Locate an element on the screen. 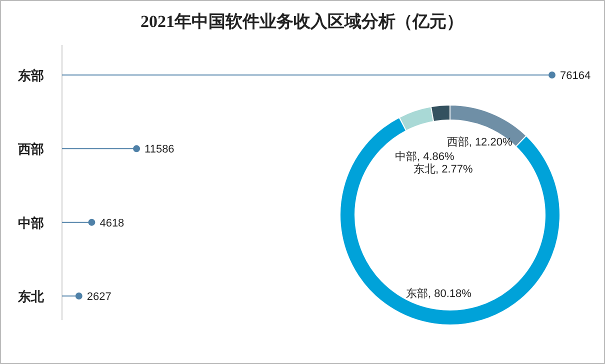 This screenshot has height=364, width=605. data-label: 76164 is located at coordinates (575, 76).